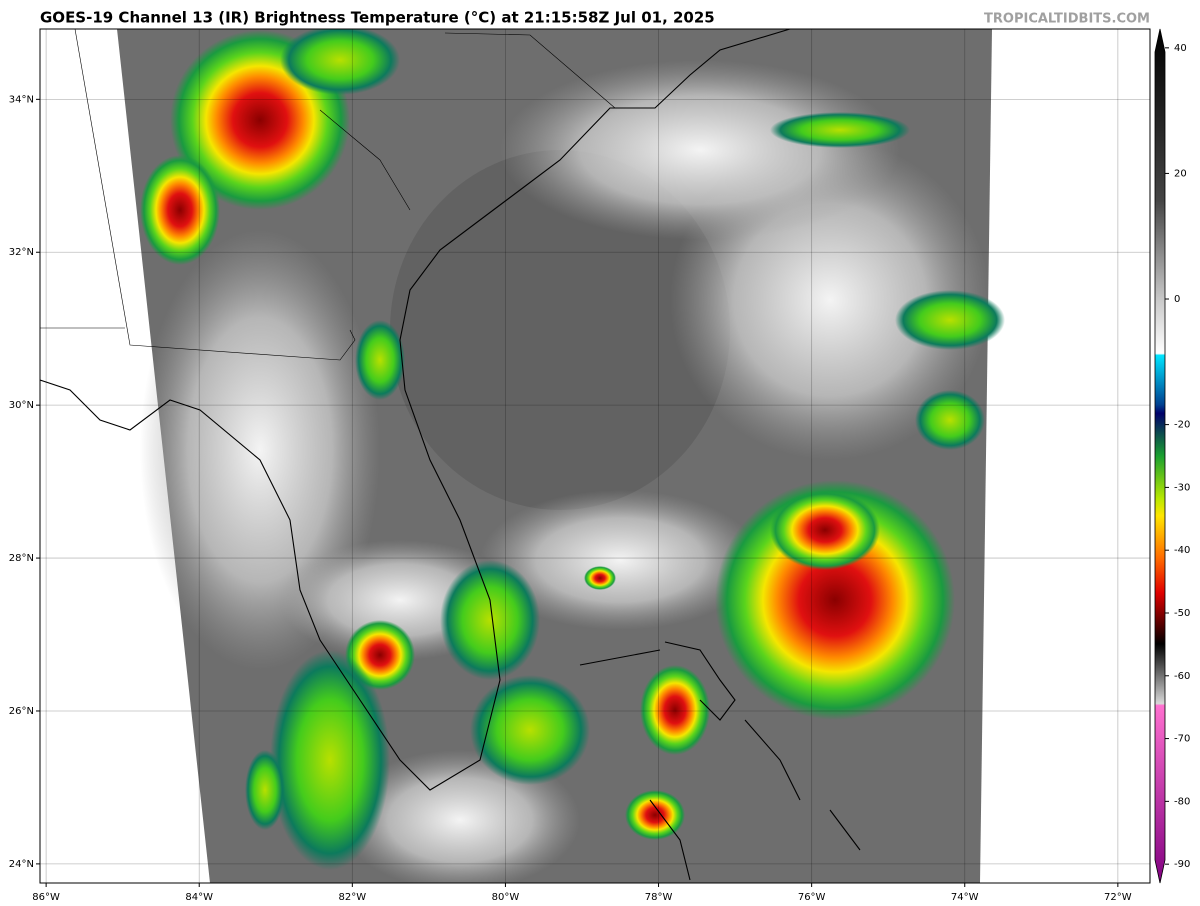 This screenshot has height=906, width=1200. Describe the element at coordinates (1067, 19) in the screenshot. I see `watermark: TROPICALTIDBITS.COM` at that location.